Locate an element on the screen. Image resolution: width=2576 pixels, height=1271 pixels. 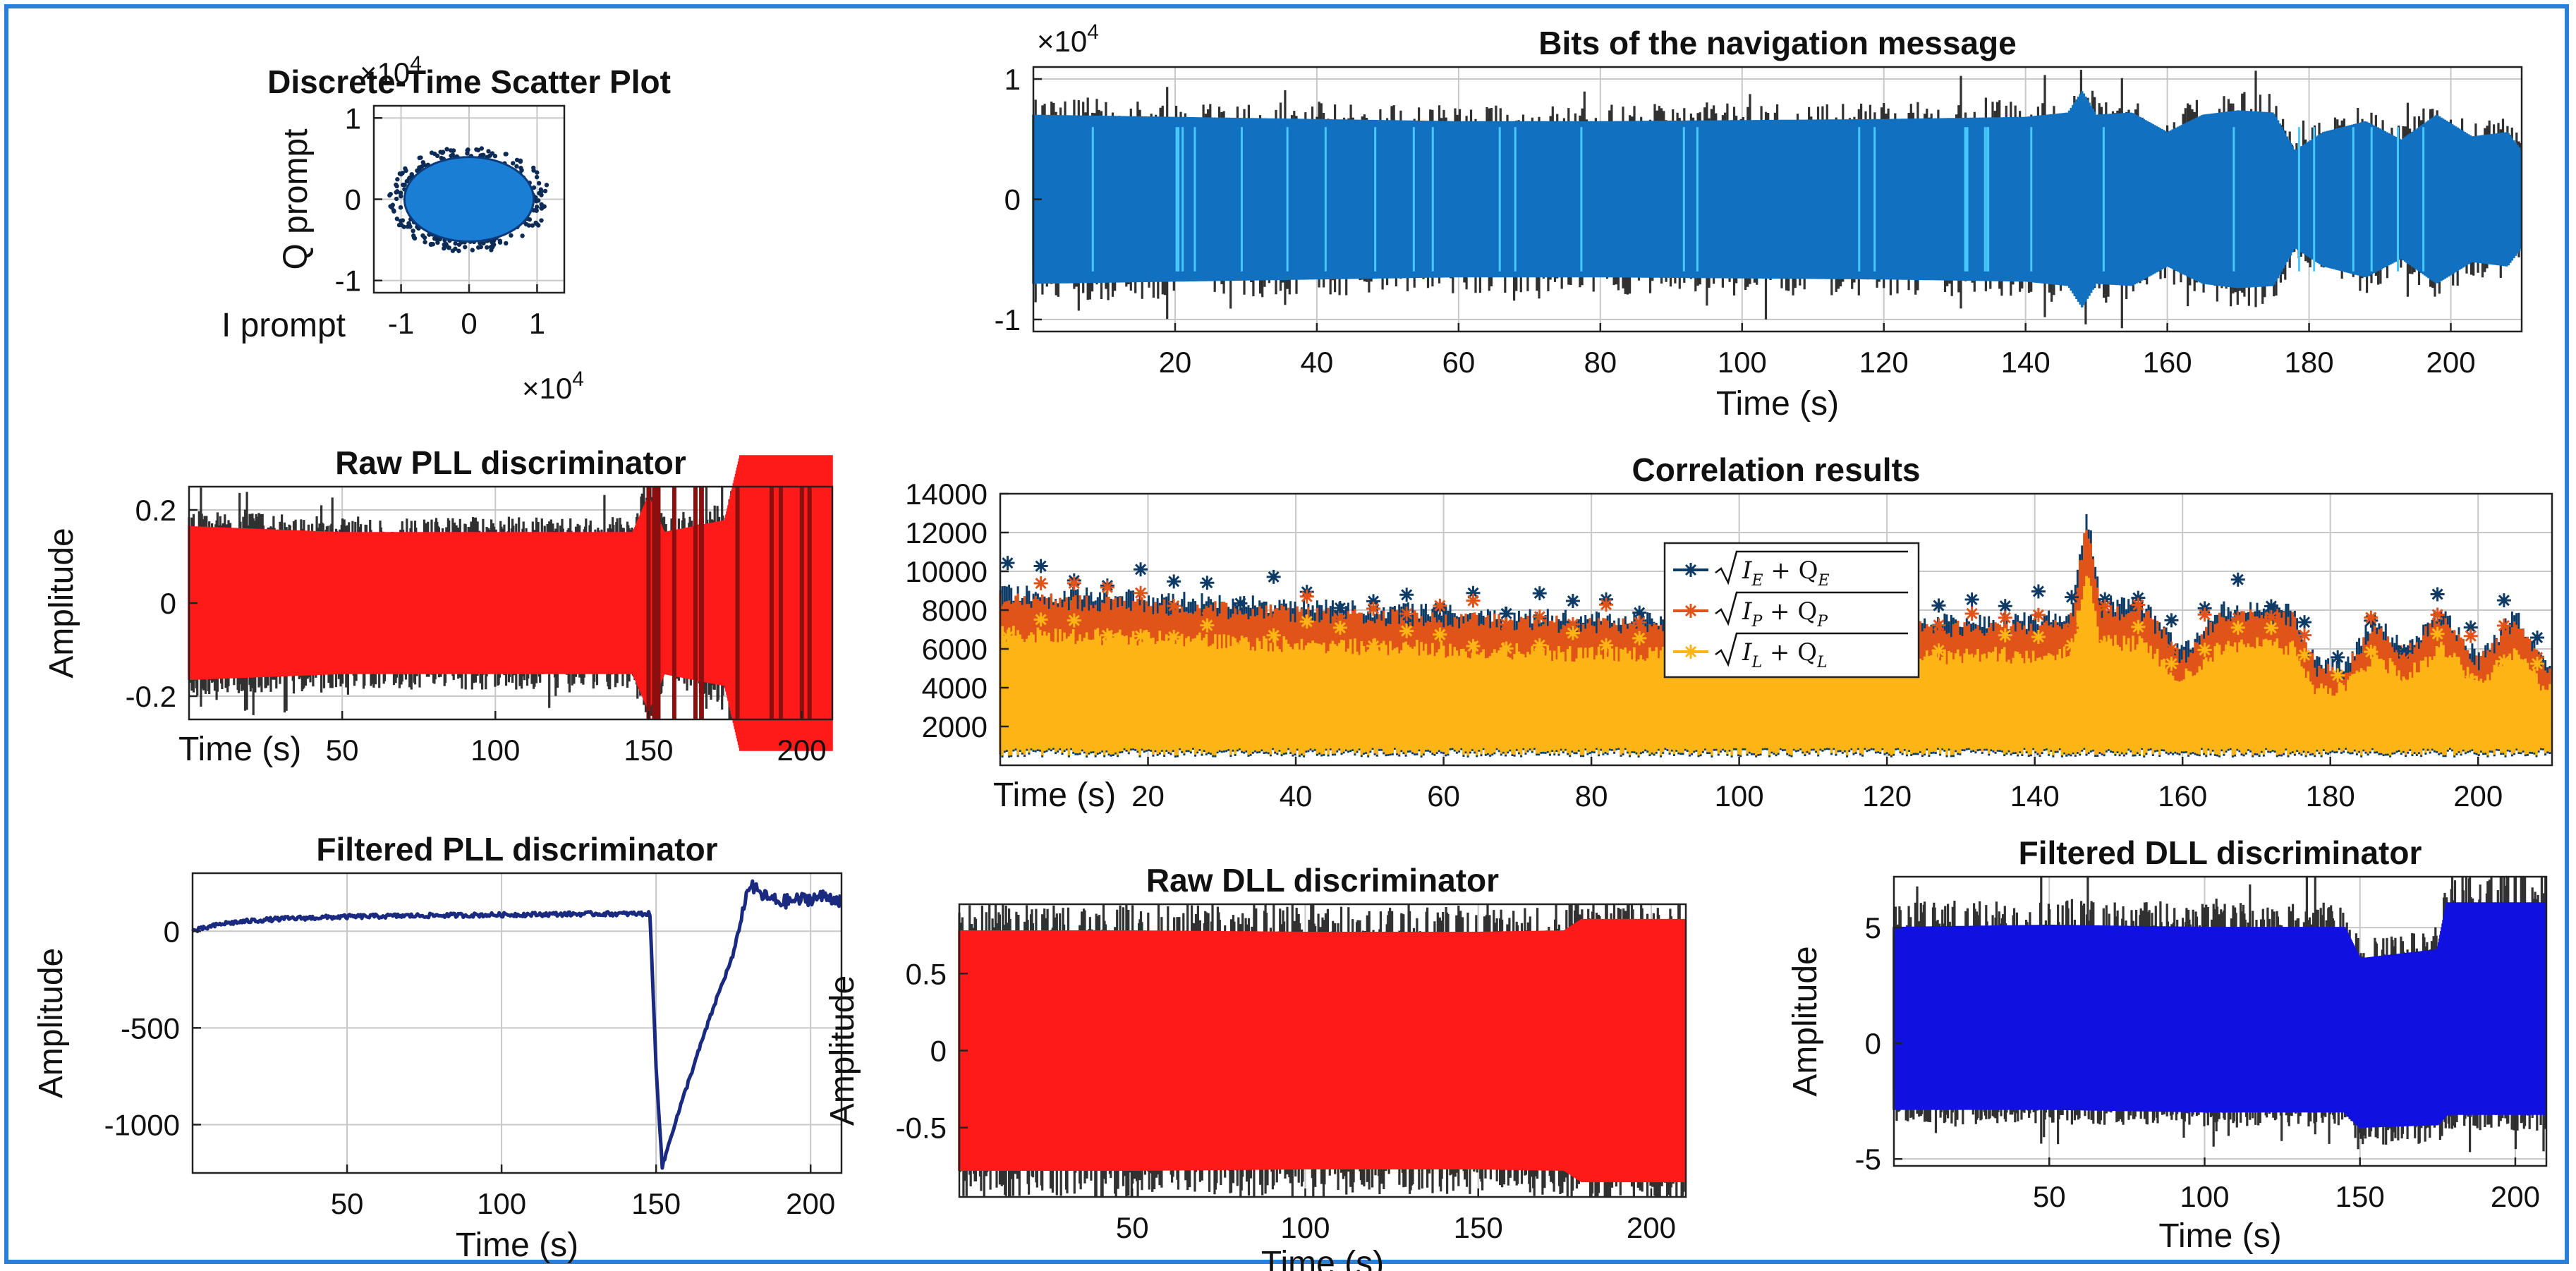
pll_raw-ytick-label: -0.2 is located at coordinates (151, 696).